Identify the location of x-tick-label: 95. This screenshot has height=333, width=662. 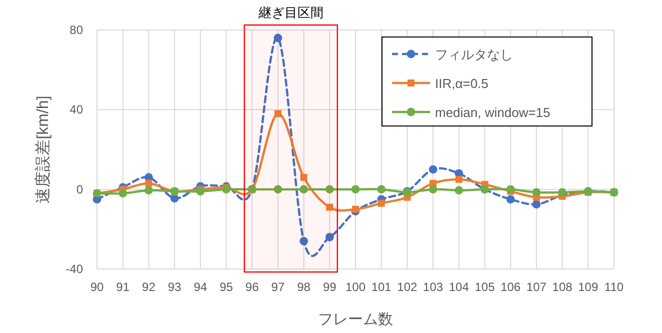
(227, 287).